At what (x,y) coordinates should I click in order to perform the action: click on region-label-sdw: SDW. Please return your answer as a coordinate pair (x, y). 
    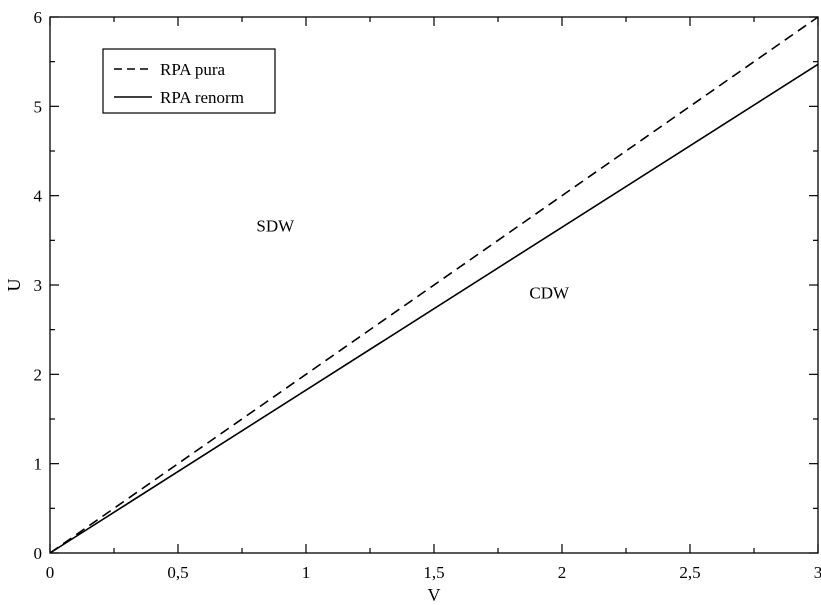
    Looking at the image, I should click on (275, 225).